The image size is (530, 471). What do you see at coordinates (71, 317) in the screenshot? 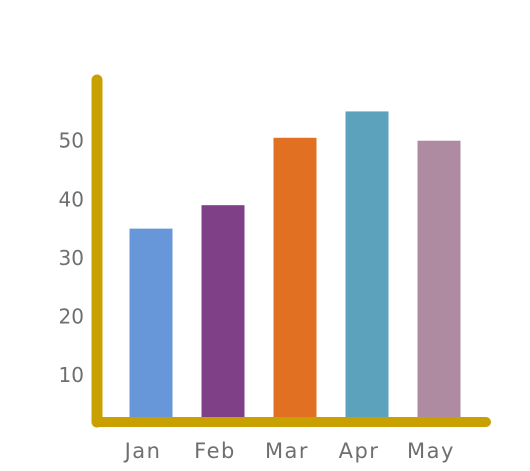
I see `y-tick-label: 20` at bounding box center [71, 317].